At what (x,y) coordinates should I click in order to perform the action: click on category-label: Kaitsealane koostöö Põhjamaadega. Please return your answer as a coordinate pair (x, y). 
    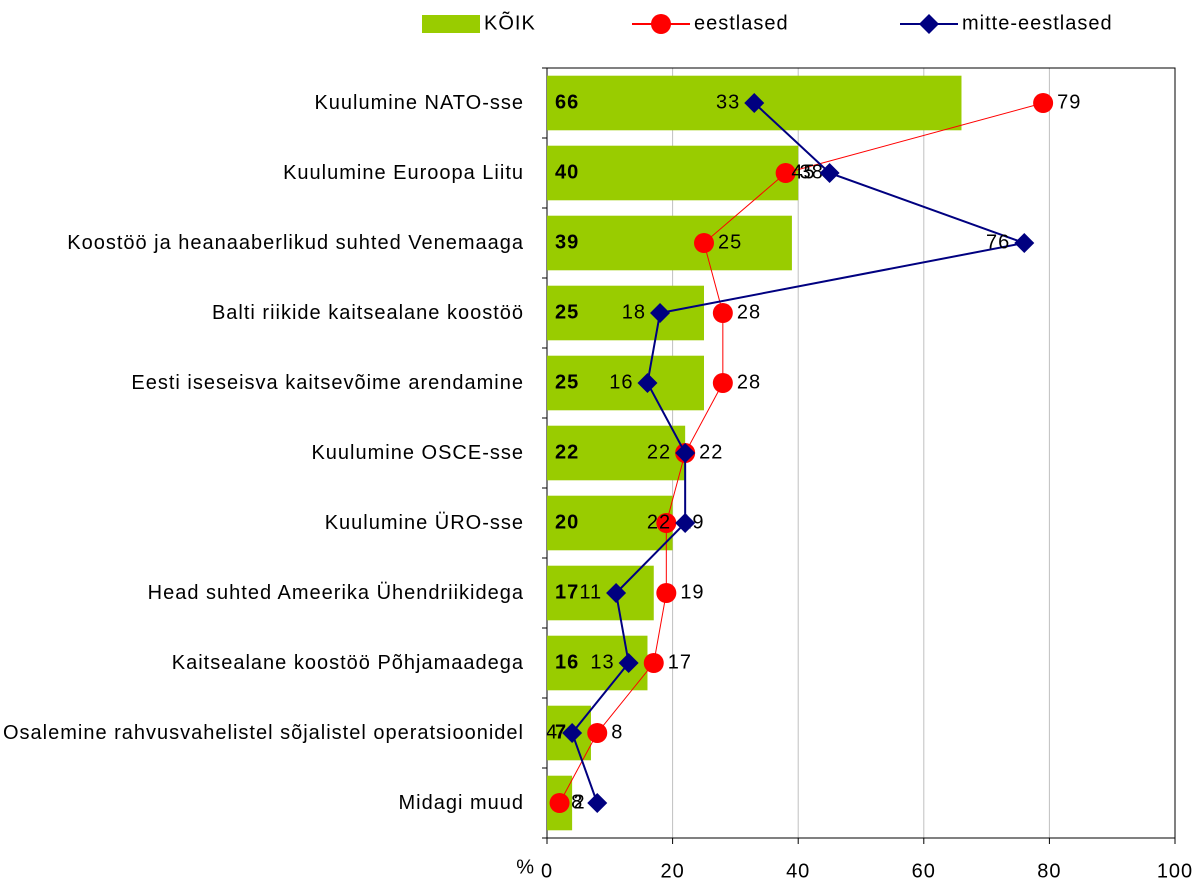
    Looking at the image, I should click on (347, 663).